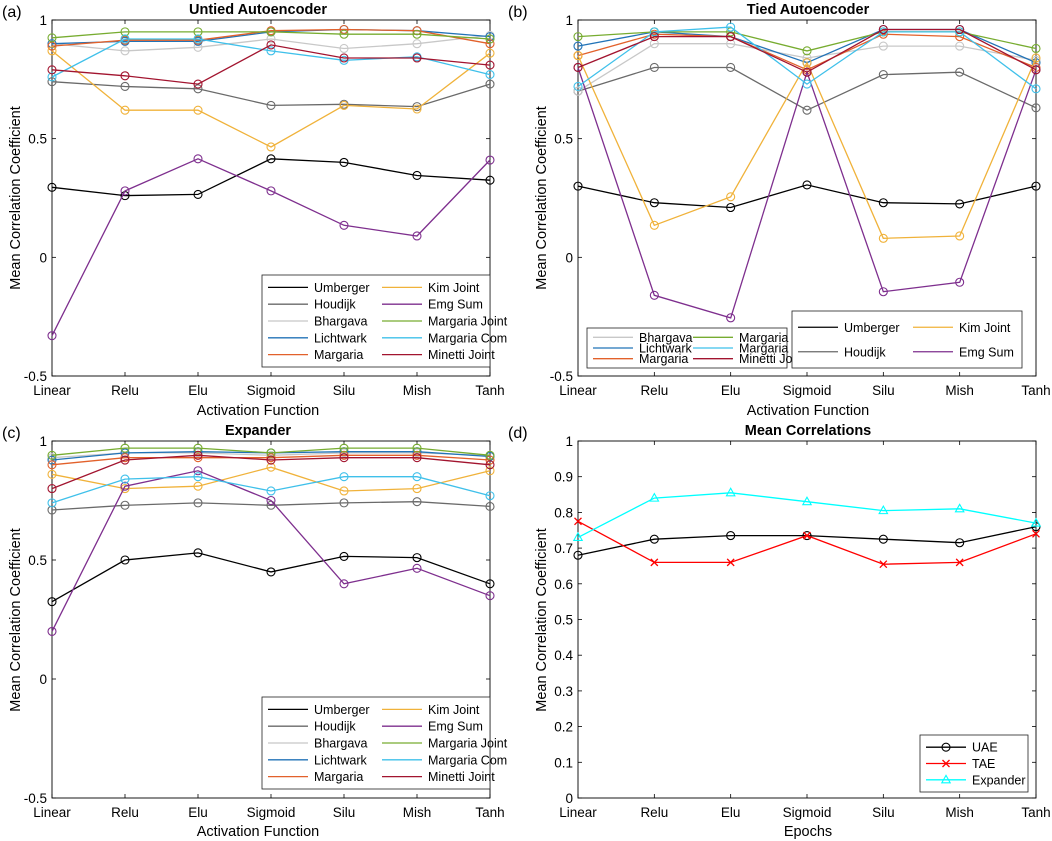 The height and width of the screenshot is (841, 1052). Describe the element at coordinates (578, 812) in the screenshot. I see `panel-3-xtick-label-linear: Linear` at that location.